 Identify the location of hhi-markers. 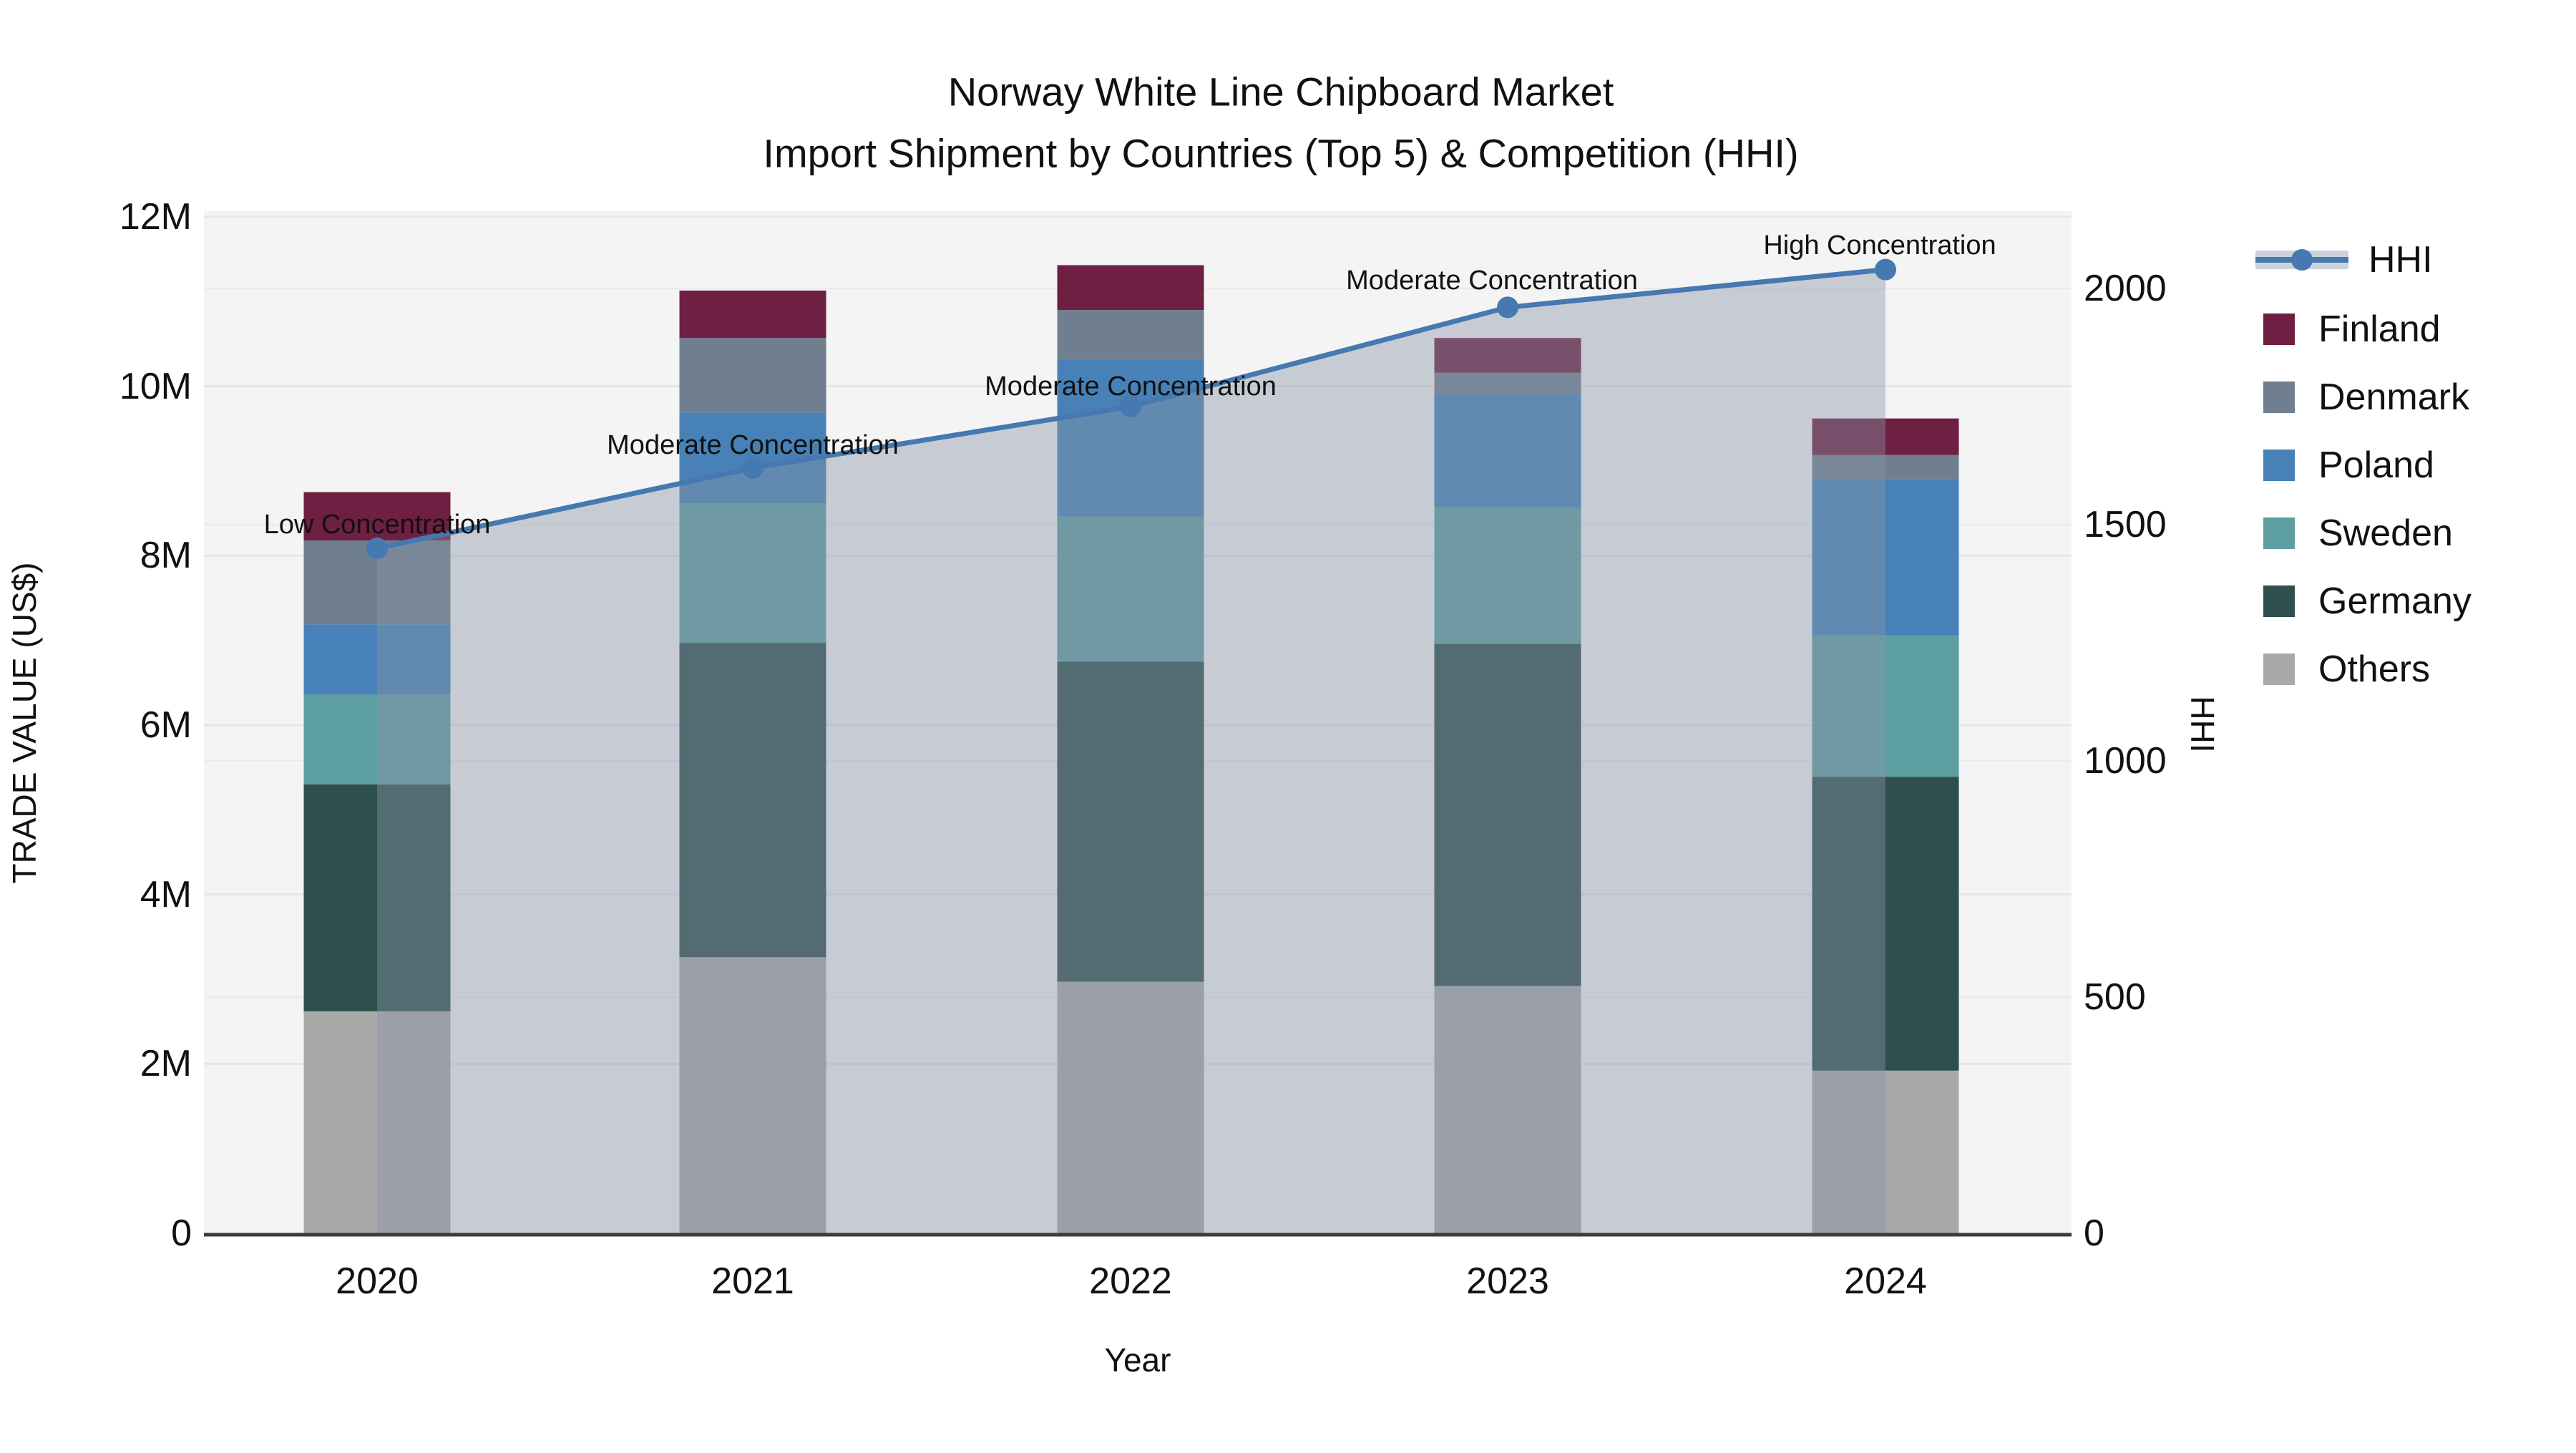
(1131, 409).